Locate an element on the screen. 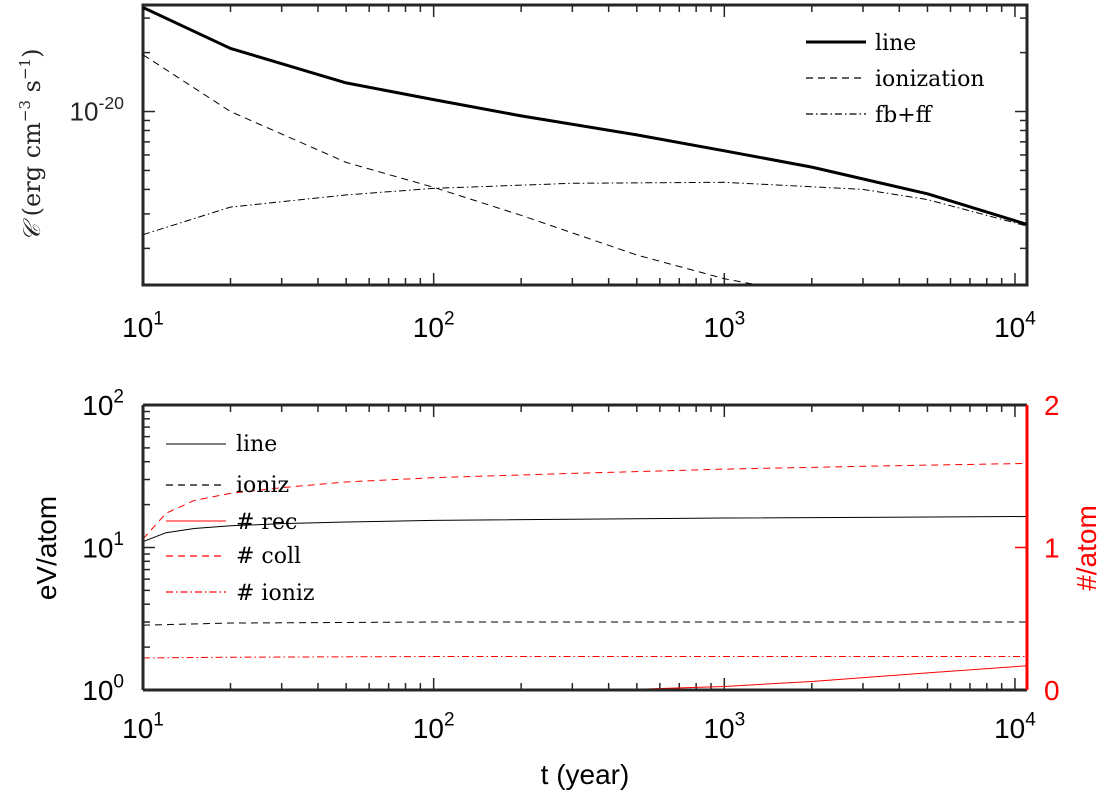 The width and height of the screenshot is (1102, 798). bottom-right-y-tick-label: 0 is located at coordinates (1052, 690).